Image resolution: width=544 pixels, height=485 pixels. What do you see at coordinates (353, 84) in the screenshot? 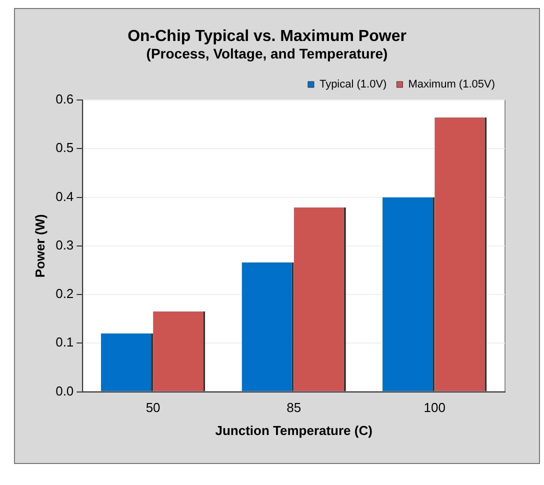
I see `legend-label: Typical (1.0V)` at bounding box center [353, 84].